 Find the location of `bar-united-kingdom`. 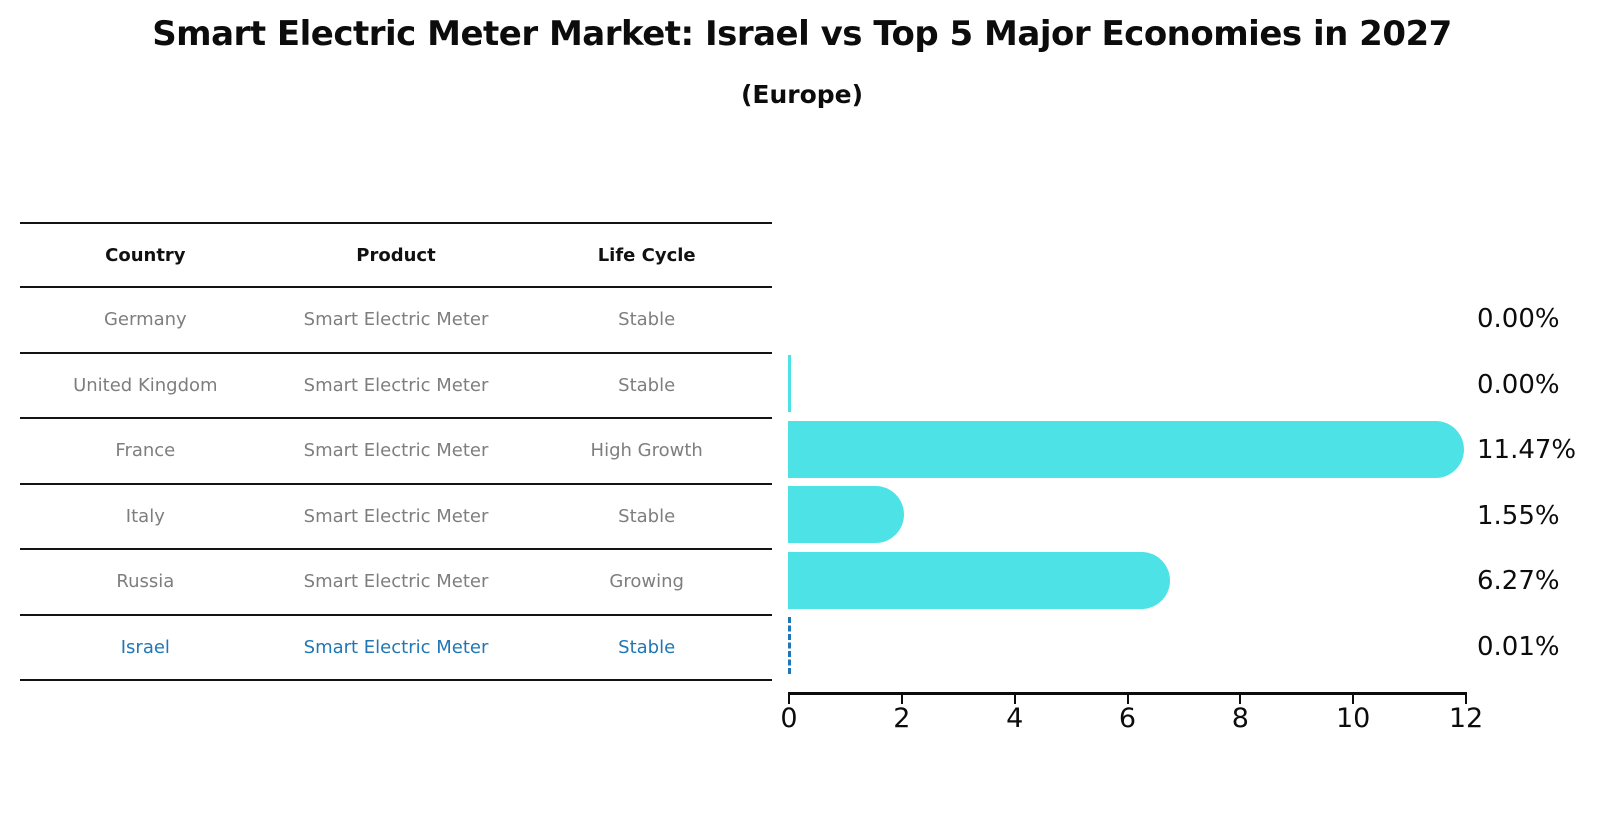

bar-united-kingdom is located at coordinates (789, 384).